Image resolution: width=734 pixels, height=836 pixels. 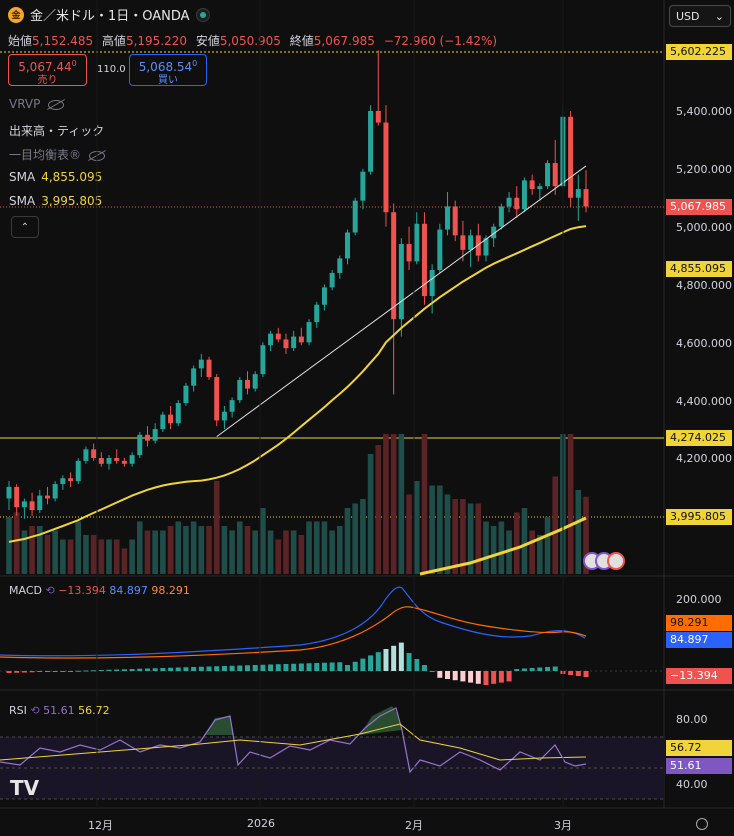 What do you see at coordinates (297, 663) in the screenshot?
I see `macd-histogram` at bounding box center [297, 663].